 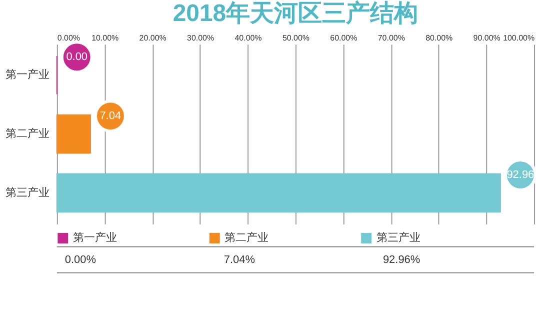 I want to click on legend-label: 第三产业, so click(x=398, y=237).